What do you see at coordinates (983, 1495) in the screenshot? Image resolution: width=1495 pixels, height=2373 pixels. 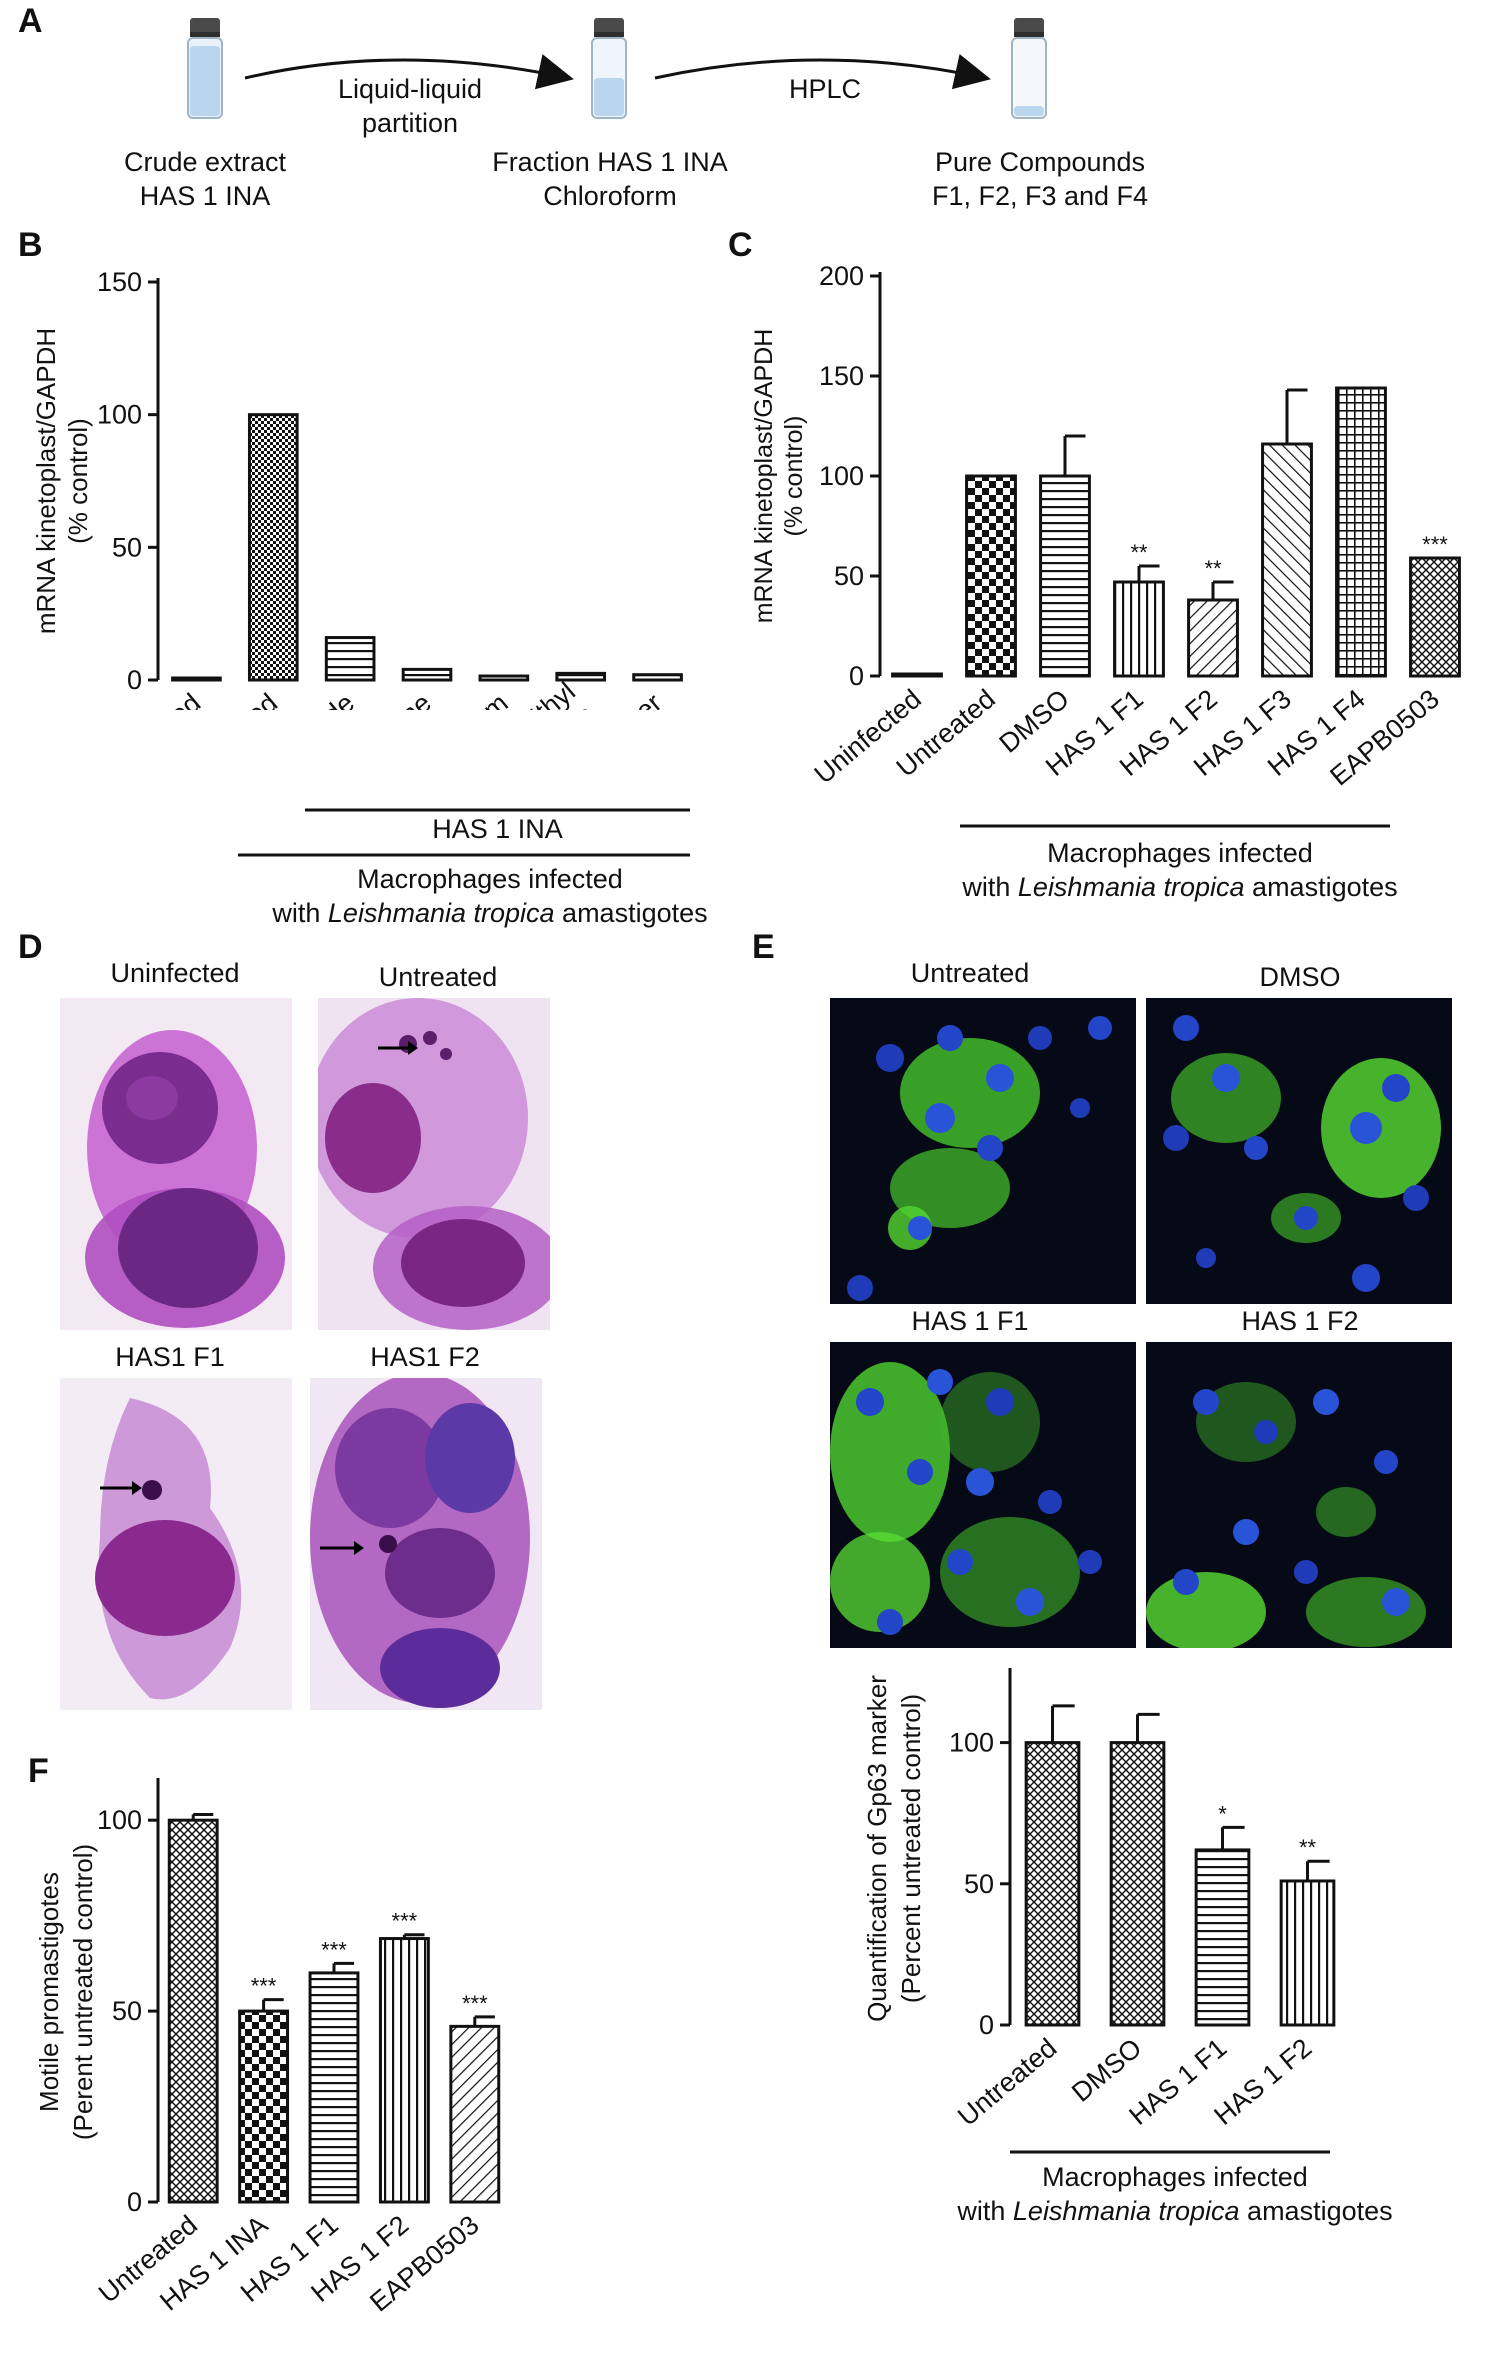 I see `fluorescence-has1f1` at bounding box center [983, 1495].